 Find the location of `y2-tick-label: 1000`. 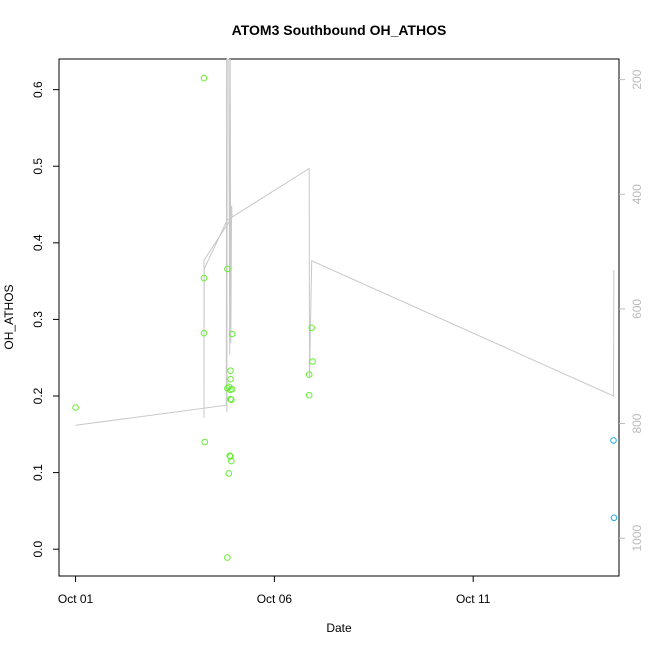

y2-tick-label: 1000 is located at coordinates (637, 538).